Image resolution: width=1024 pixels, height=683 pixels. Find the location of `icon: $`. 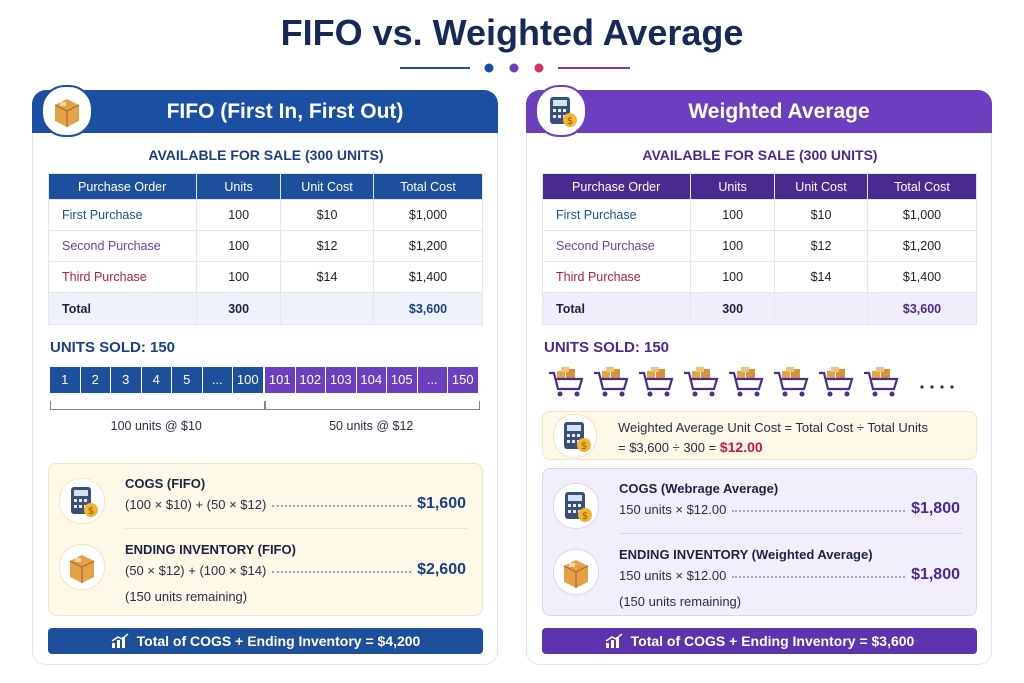

icon: $ is located at coordinates (576, 508).